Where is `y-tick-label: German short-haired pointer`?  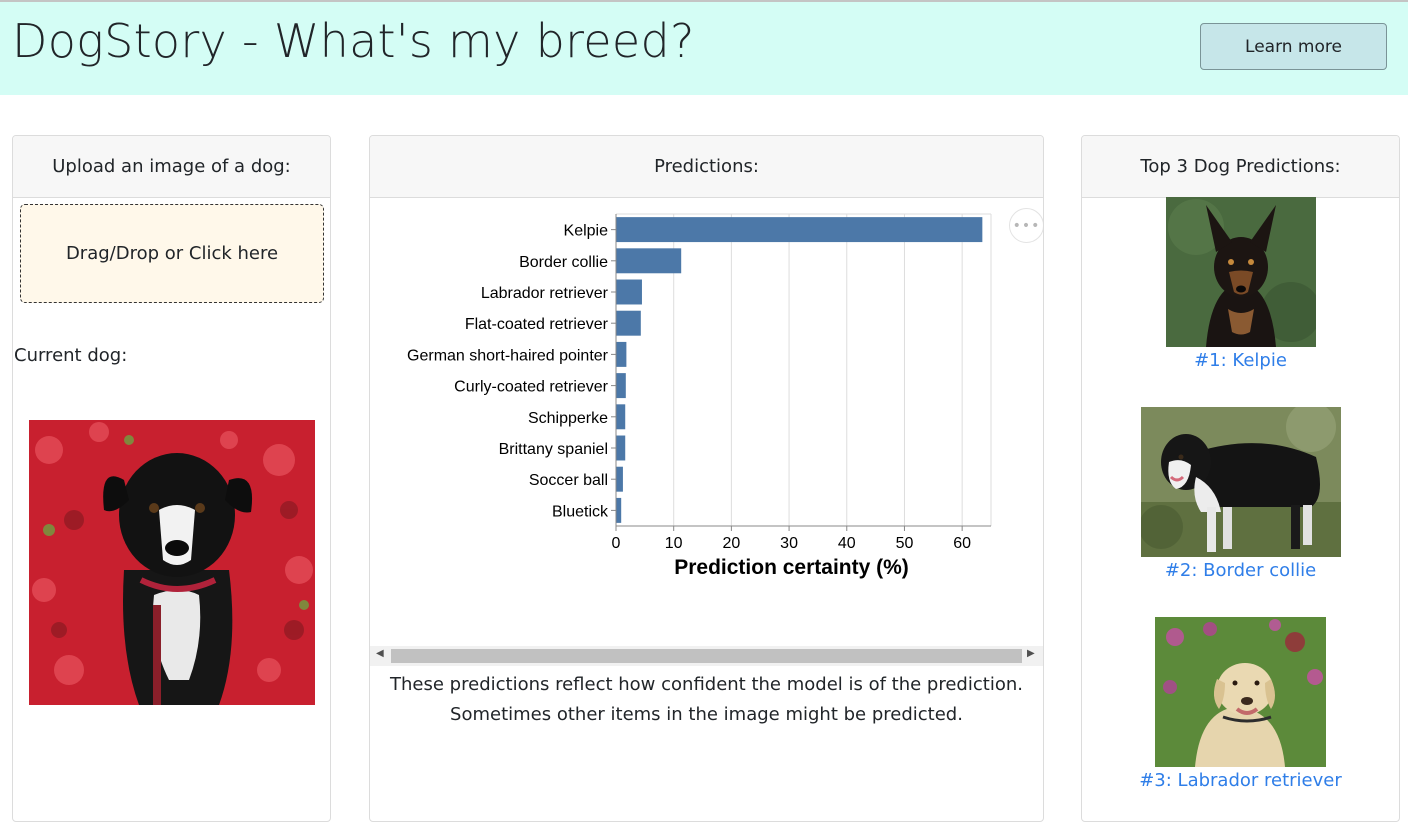 y-tick-label: German short-haired pointer is located at coordinates (508, 355).